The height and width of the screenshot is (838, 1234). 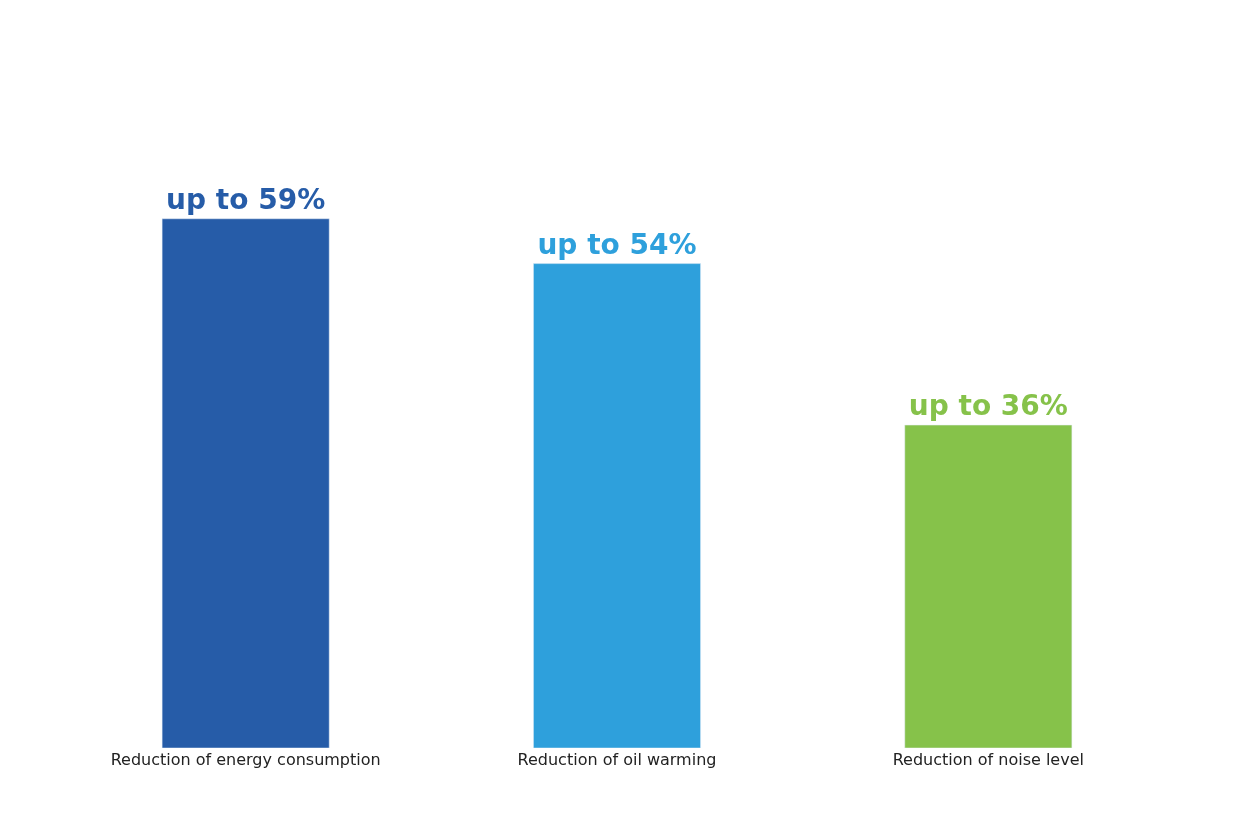 I want to click on x-tick-label: Reduction of oil warming, so click(x=617, y=759).